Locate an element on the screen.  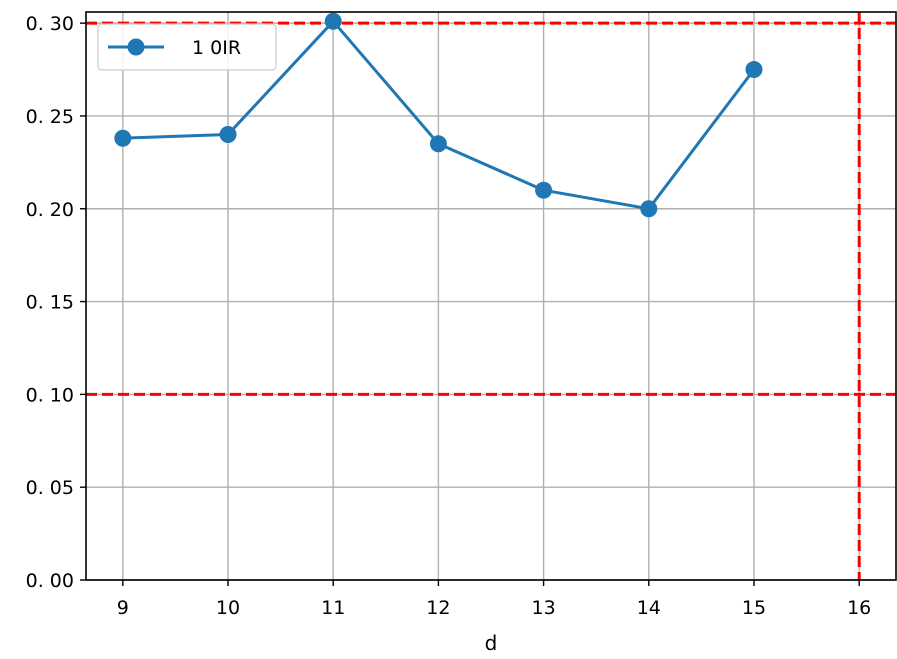
x-axis-title: d is located at coordinates (491, 643).